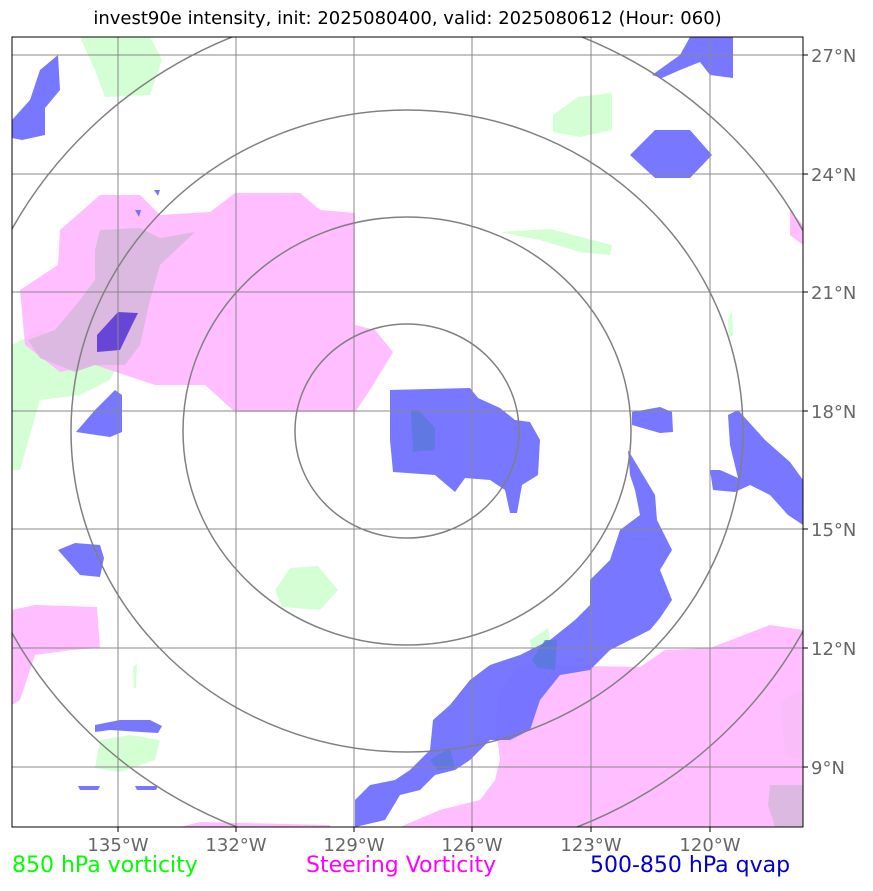 The height and width of the screenshot is (891, 873). I want to click on lat-tick-label: 9°N, so click(828, 768).